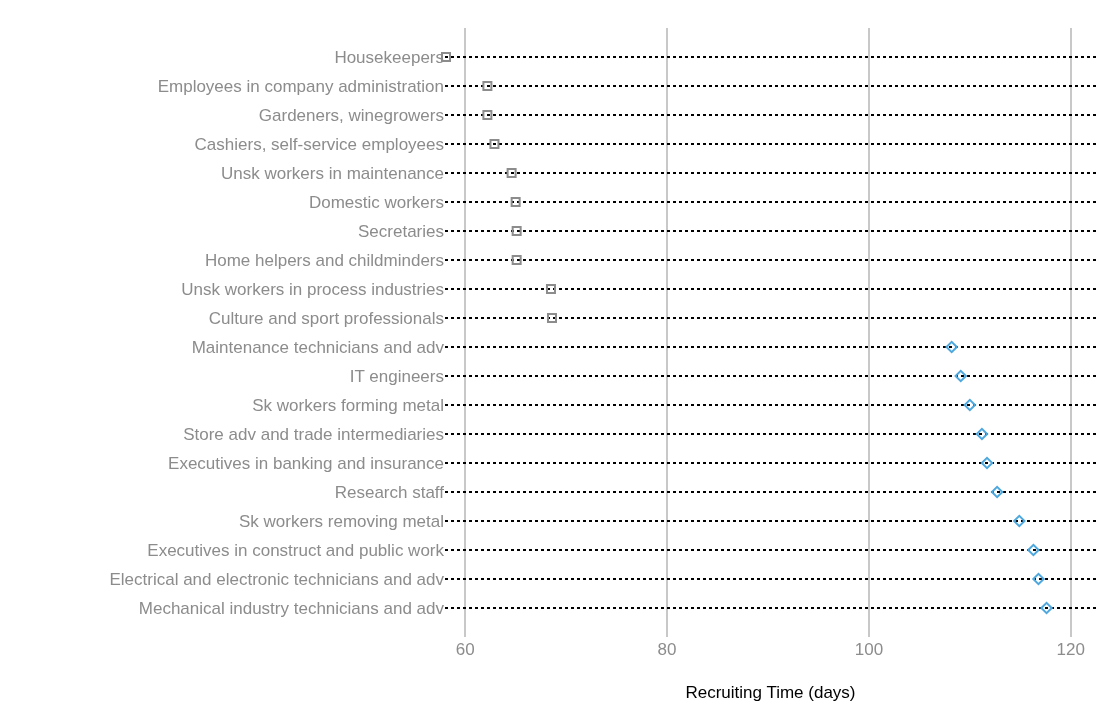 This screenshot has height=717, width=1098. Describe the element at coordinates (296, 550) in the screenshot. I see `y-tick-label: Executives in construct and public work` at that location.